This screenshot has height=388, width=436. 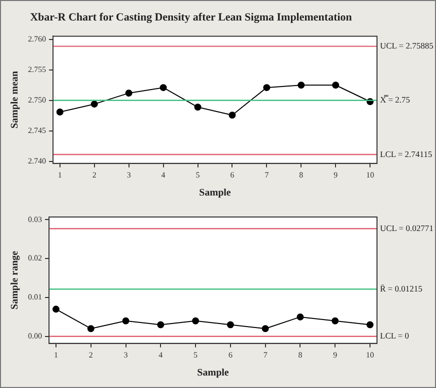 I want to click on ref-line-label: X̿ = 2.75, so click(x=395, y=99).